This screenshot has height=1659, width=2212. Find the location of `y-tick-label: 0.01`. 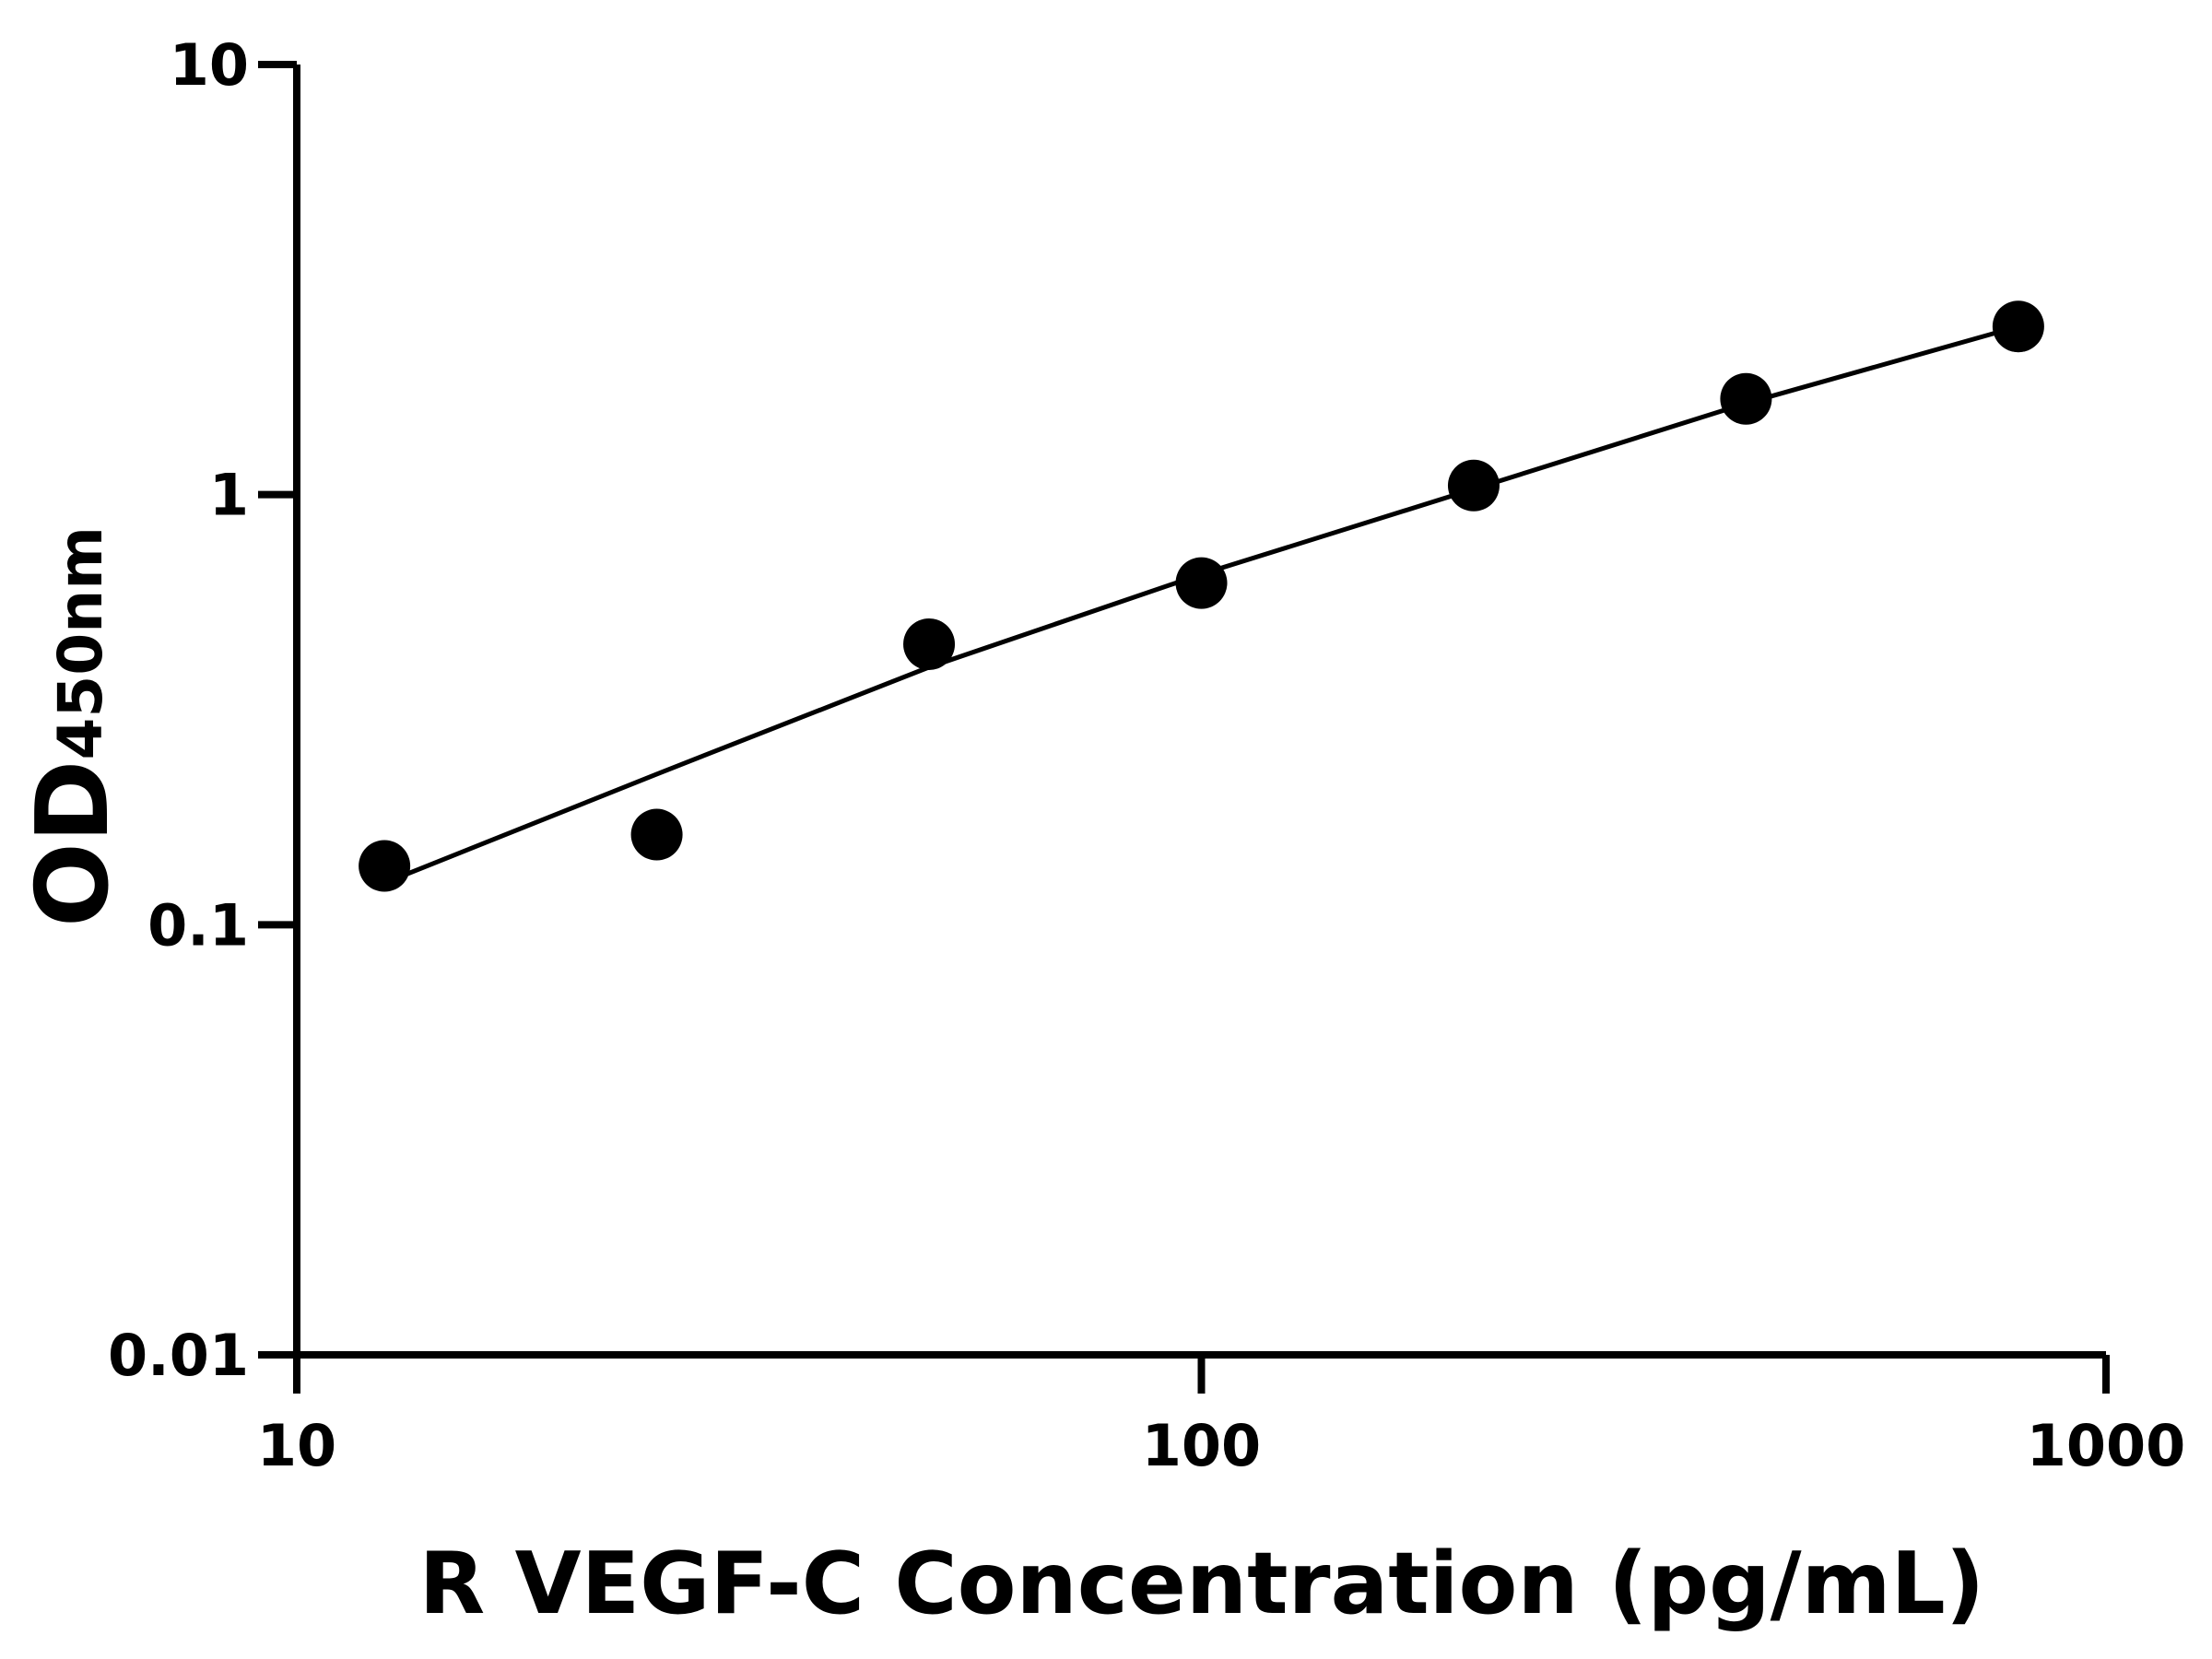

y-tick-label: 0.01 is located at coordinates (178, 1355).